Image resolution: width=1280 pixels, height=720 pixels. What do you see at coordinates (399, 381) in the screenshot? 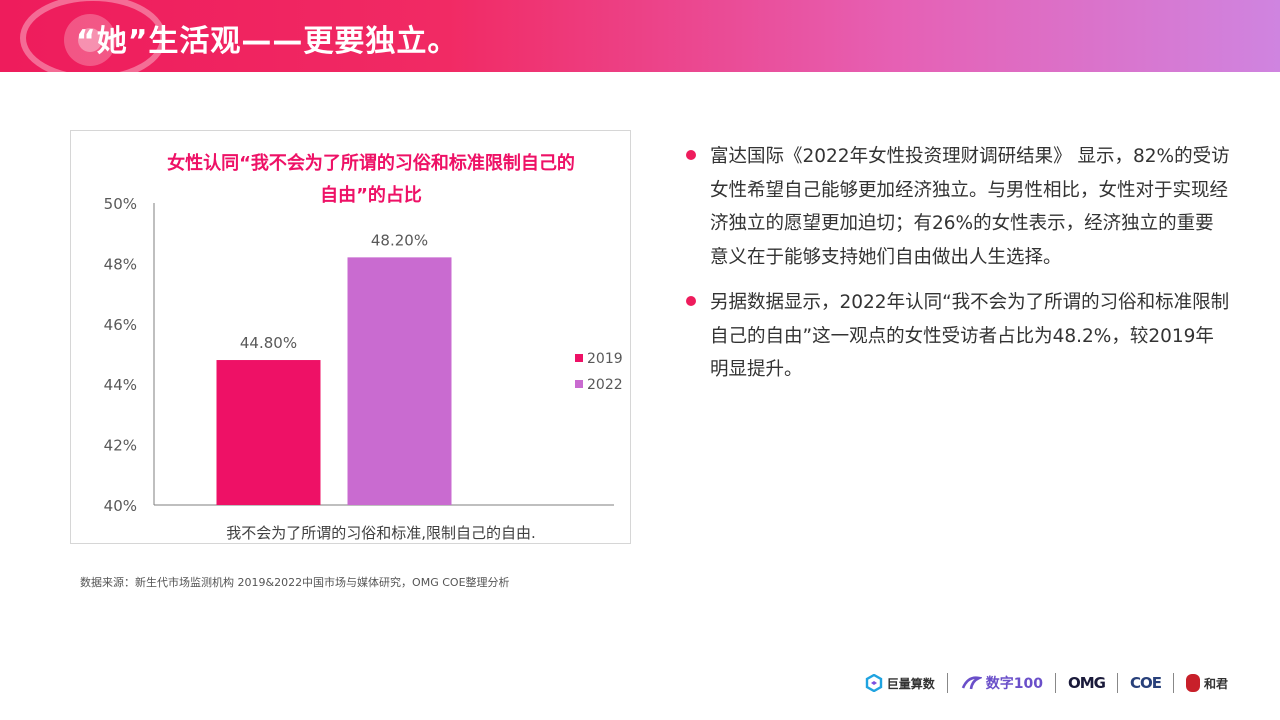
I see `bar-2022` at bounding box center [399, 381].